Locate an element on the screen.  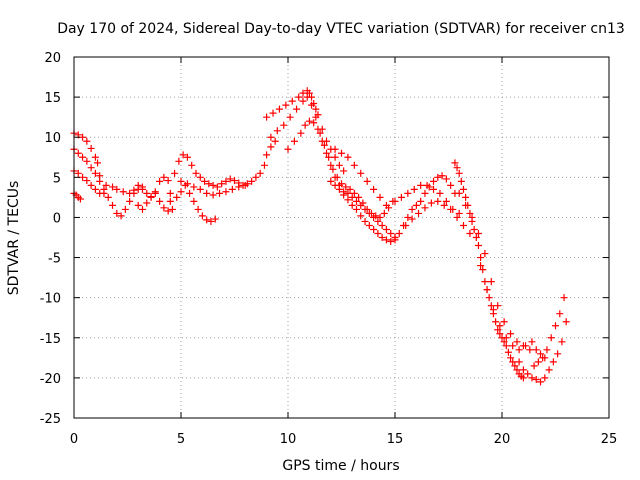
series-track-x is located at coordinates (549, 332).